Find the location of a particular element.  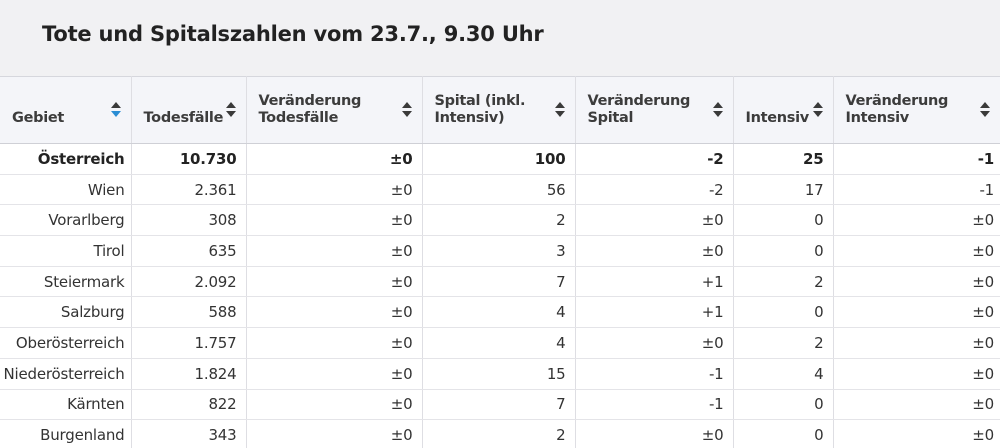

cell-gebiet: Oberösterreich is located at coordinates (66, 343).